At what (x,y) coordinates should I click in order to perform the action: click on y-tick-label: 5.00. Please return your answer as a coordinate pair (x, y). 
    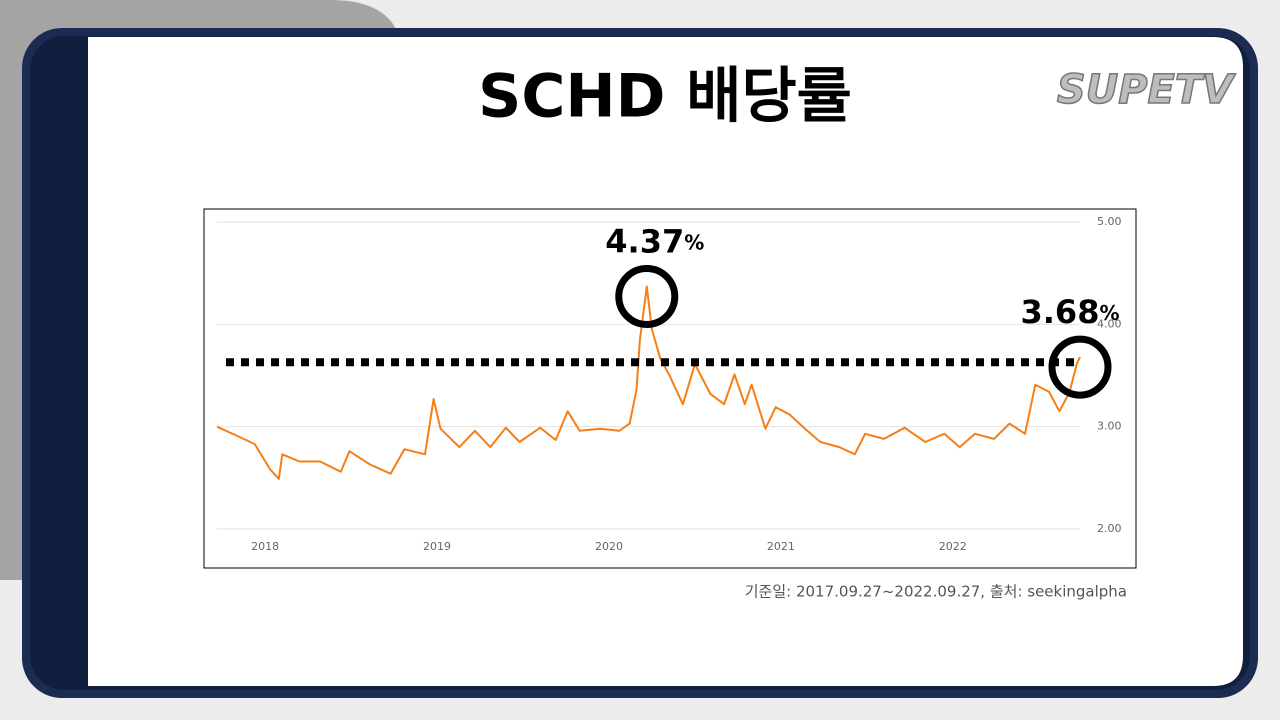
    Looking at the image, I should click on (1109, 221).